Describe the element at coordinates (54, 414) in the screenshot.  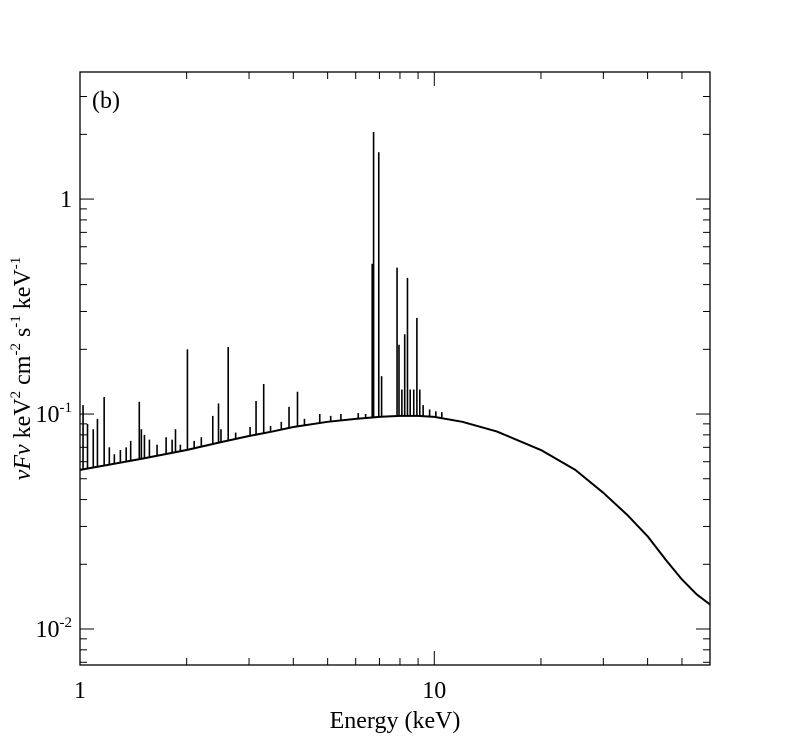
I see `y-tick-label: 10⁻¹` at that location.